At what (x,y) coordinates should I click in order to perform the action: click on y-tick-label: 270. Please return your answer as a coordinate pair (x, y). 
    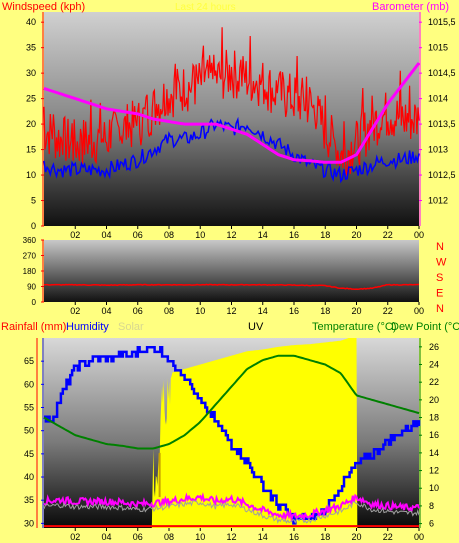
    Looking at the image, I should click on (30, 256).